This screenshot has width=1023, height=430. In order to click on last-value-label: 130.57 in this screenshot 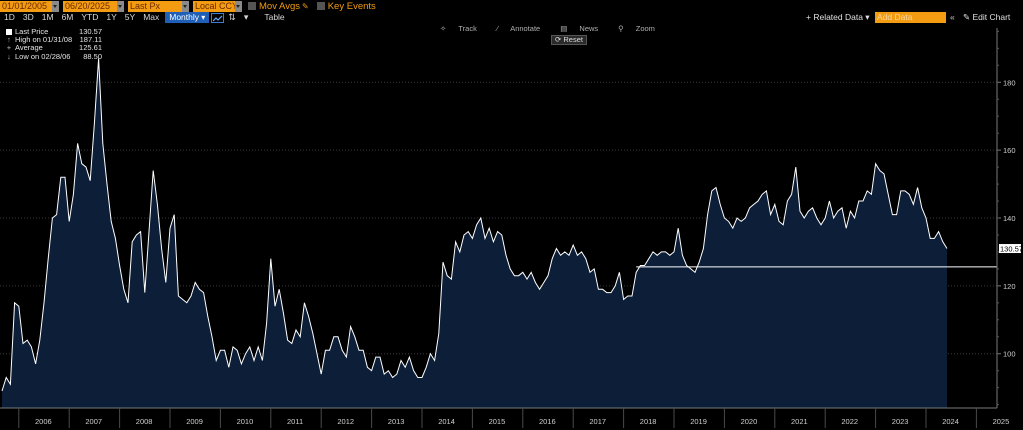, I will do `click(1011, 248)`.